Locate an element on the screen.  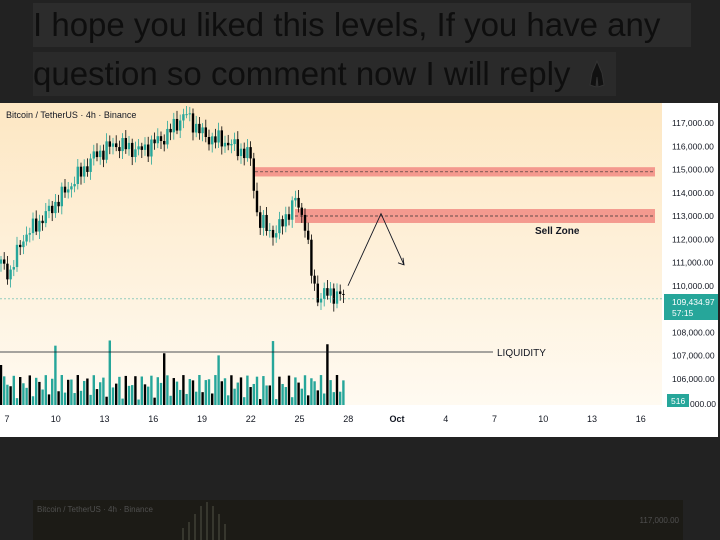
y-tick-partial: 000.00 is located at coordinates (703, 404).